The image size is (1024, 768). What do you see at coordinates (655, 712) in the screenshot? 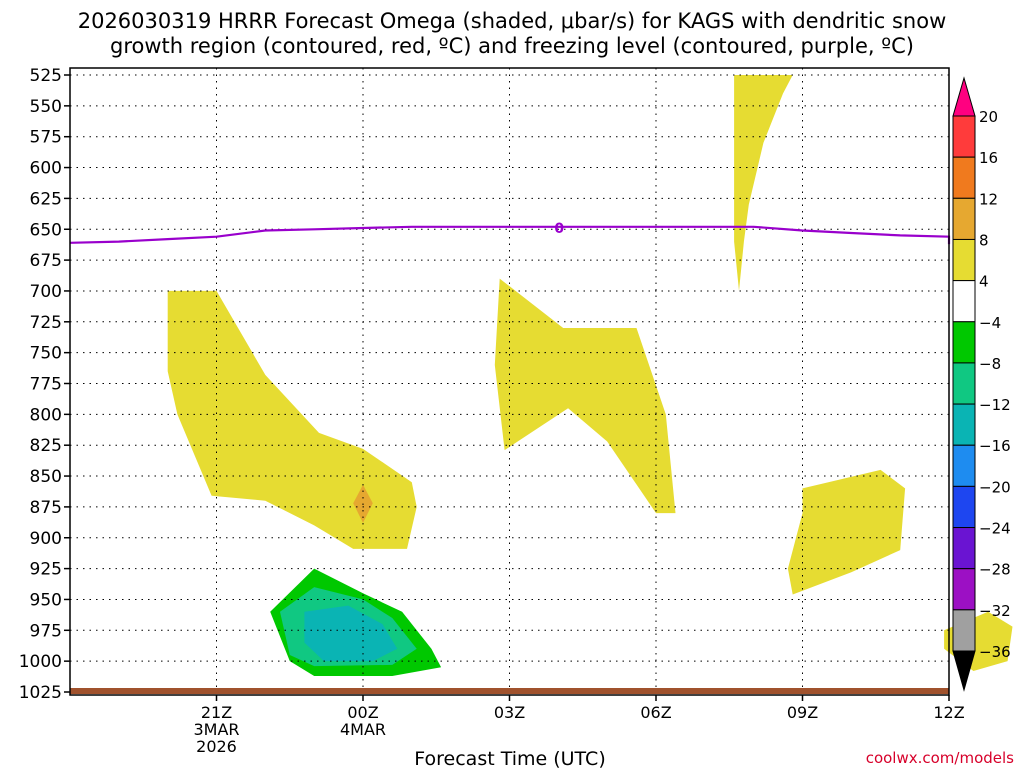
I see `x-tick-label-3-0: 06Z` at bounding box center [655, 712].